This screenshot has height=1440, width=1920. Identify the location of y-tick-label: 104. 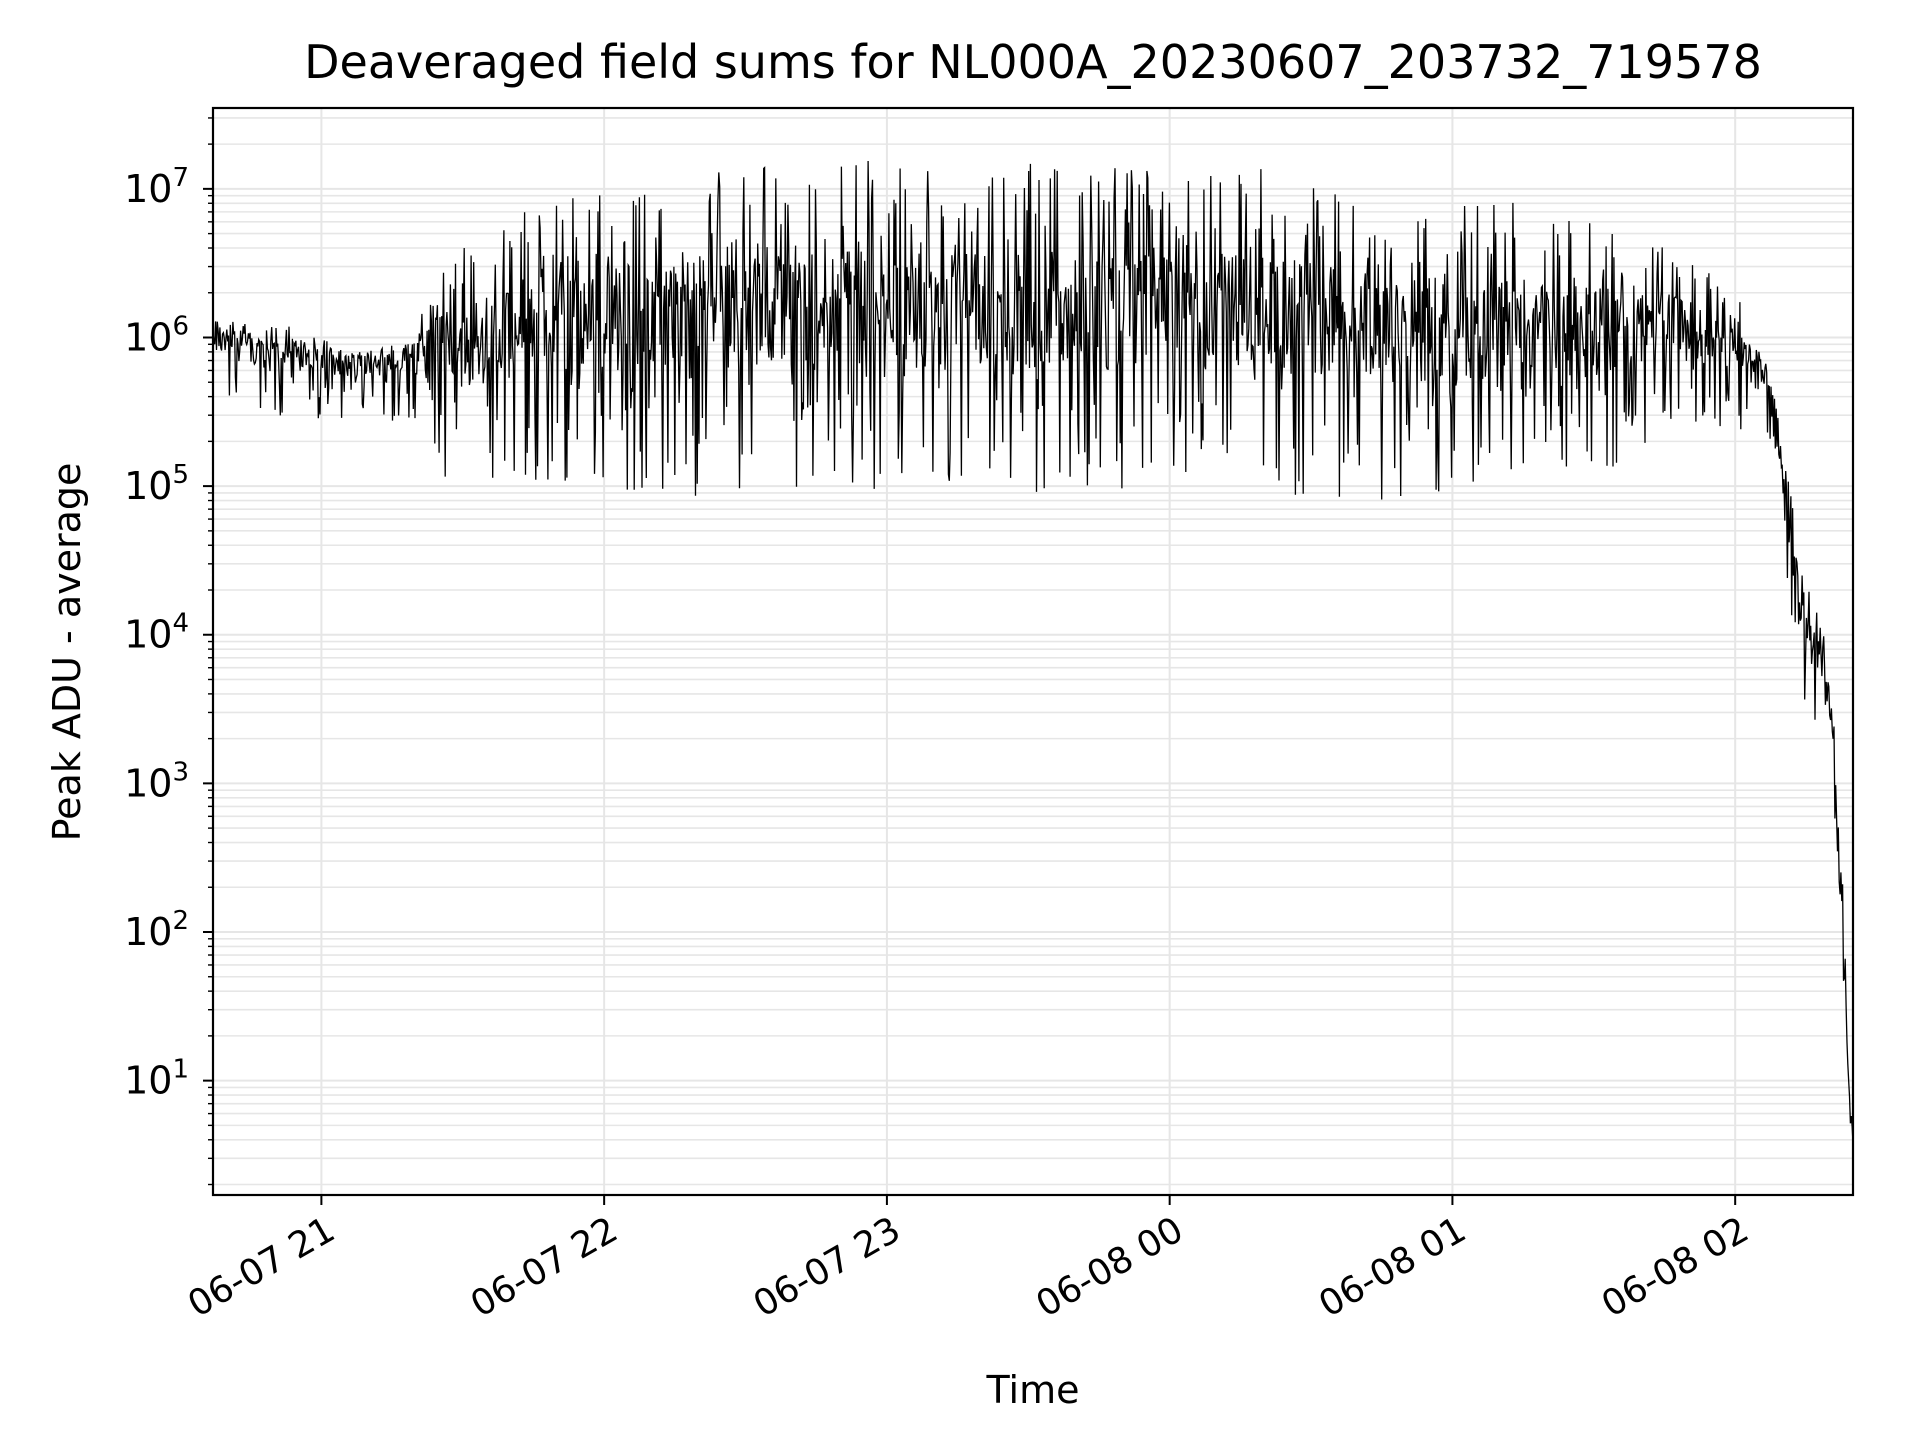
(156, 633).